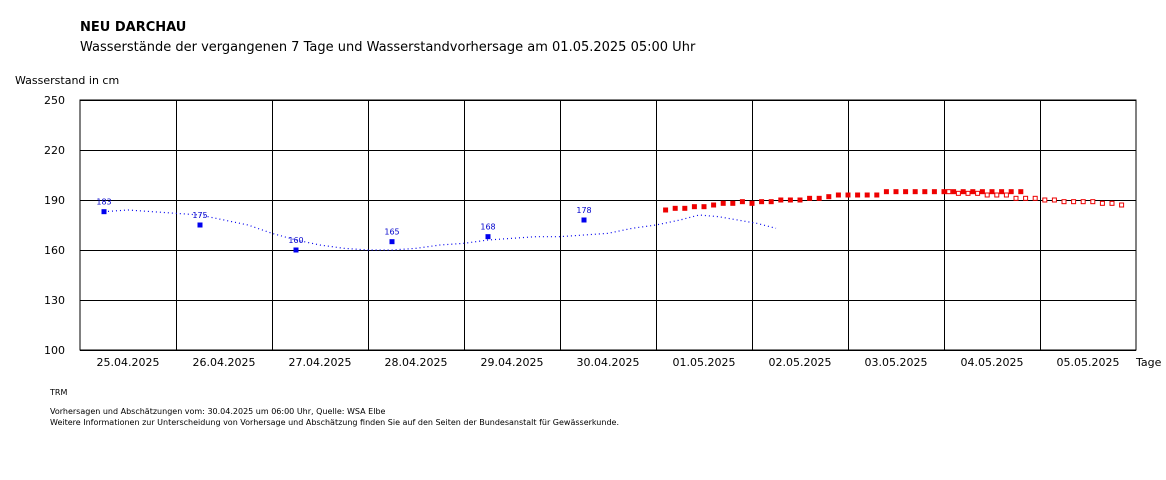 The height and width of the screenshot is (480, 1166). I want to click on daily-marker-label: 183, so click(103, 202).